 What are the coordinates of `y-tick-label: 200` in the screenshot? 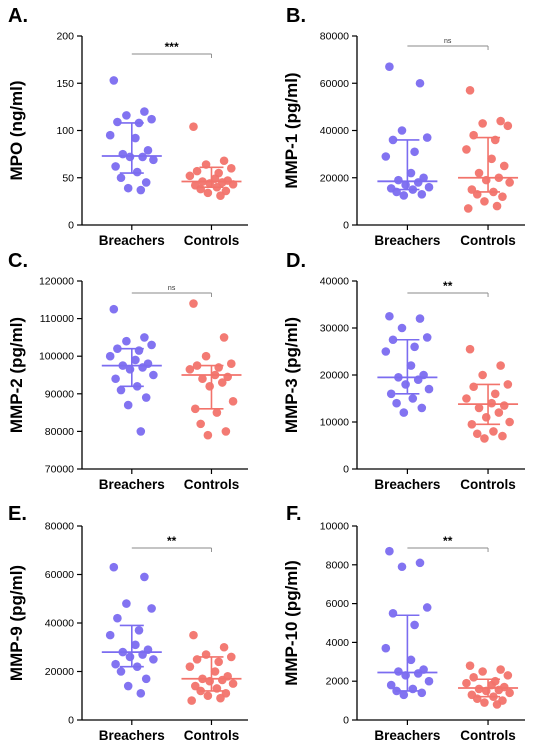 It's located at (65, 37).